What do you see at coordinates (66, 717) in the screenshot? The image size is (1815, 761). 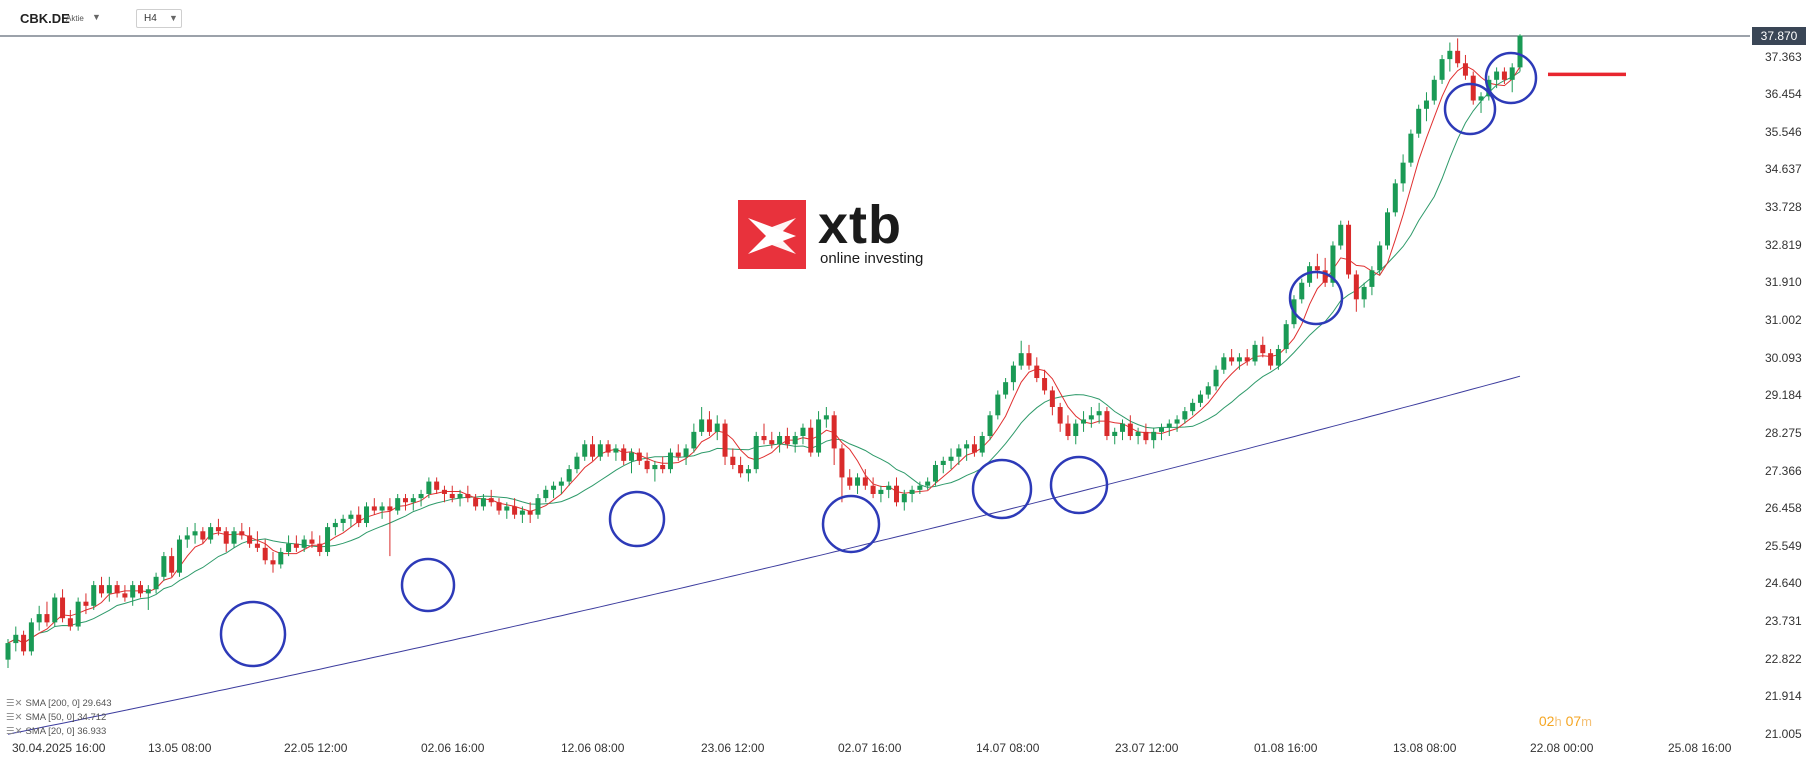 I see `legend-label: SMA [50, 0] 34.712` at bounding box center [66, 717].